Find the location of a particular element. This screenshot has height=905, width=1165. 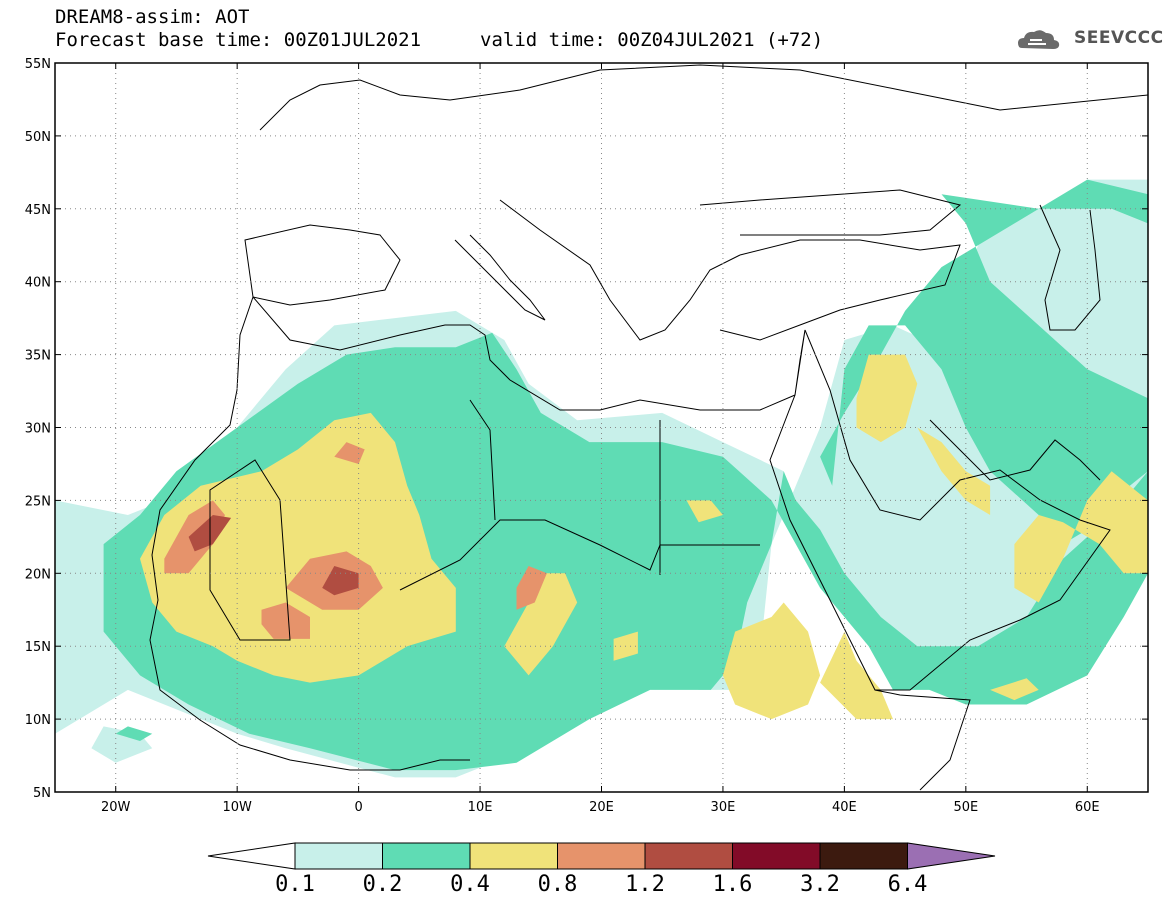

coastline-north-africa is located at coordinates (524, 353).